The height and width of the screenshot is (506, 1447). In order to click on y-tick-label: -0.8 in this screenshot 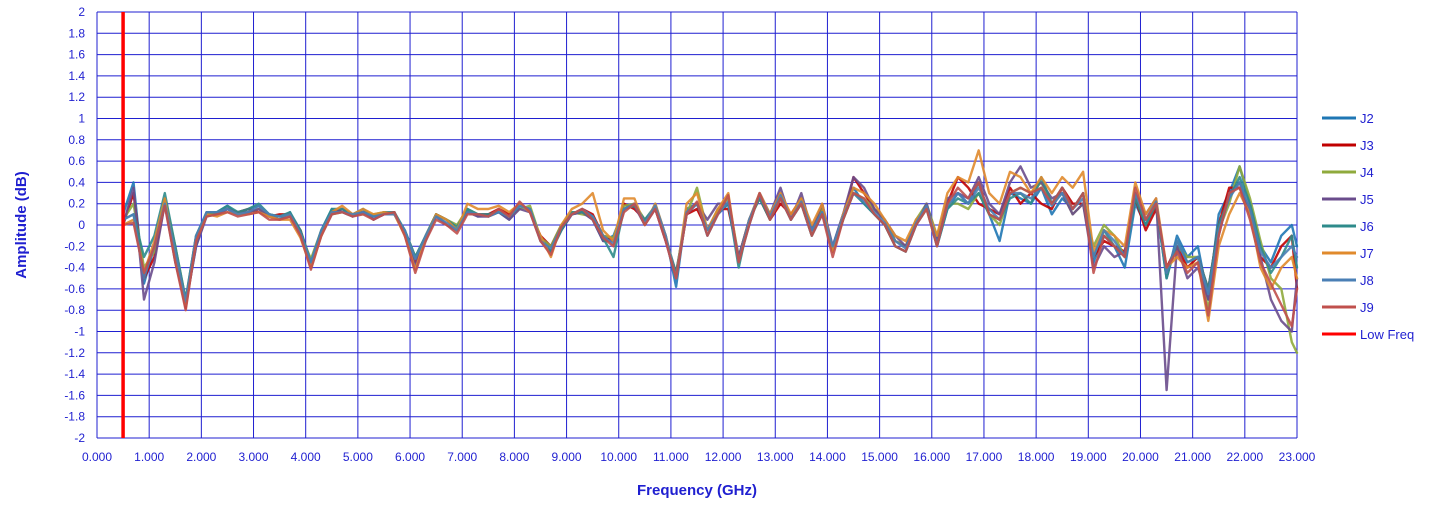, I will do `click(74, 310)`.